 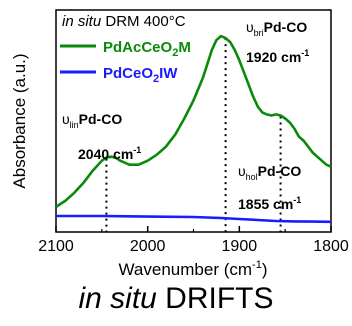 What do you see at coordinates (193, 240) in the screenshot?
I see `x-ticks: 2100 2000 1900 1800` at bounding box center [193, 240].